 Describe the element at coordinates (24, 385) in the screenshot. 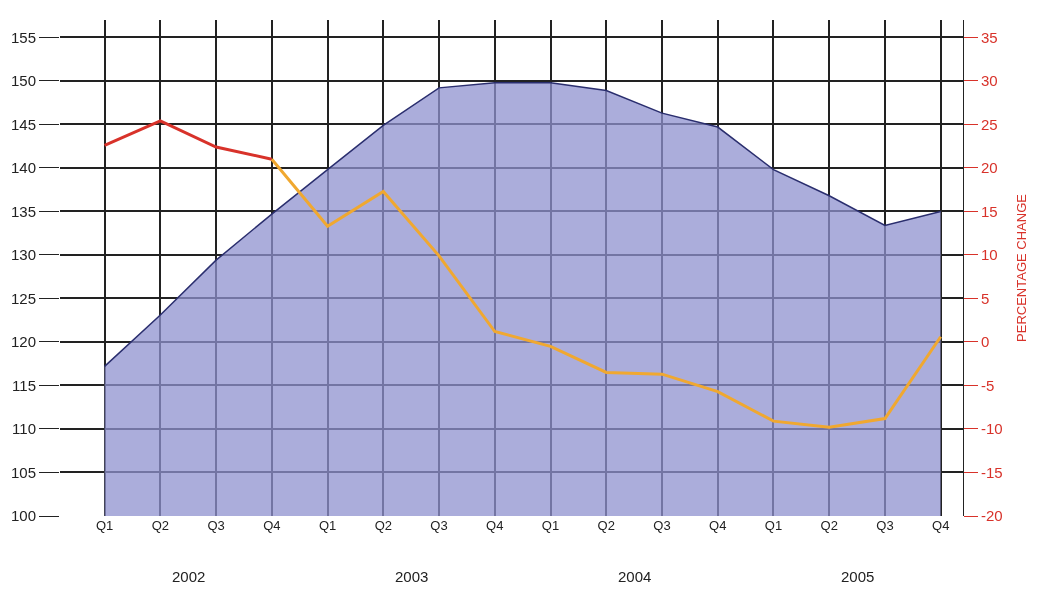

I see `y-tick-label: 115` at that location.